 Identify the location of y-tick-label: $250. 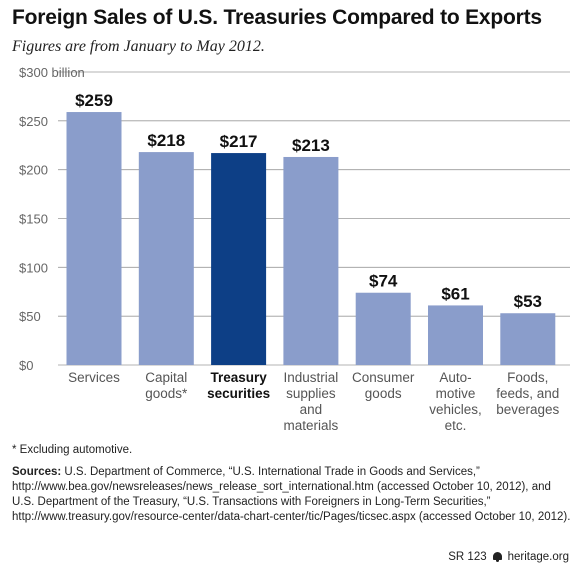
(33, 121).